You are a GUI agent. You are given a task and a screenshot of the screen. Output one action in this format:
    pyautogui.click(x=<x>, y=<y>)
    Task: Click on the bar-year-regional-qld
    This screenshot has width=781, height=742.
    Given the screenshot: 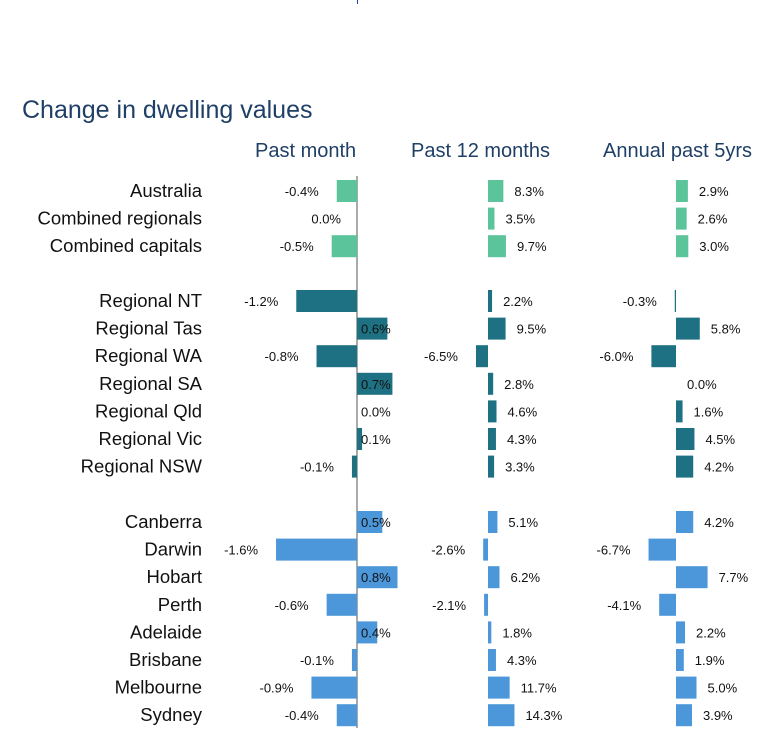 What is the action you would take?
    pyautogui.click(x=492, y=411)
    